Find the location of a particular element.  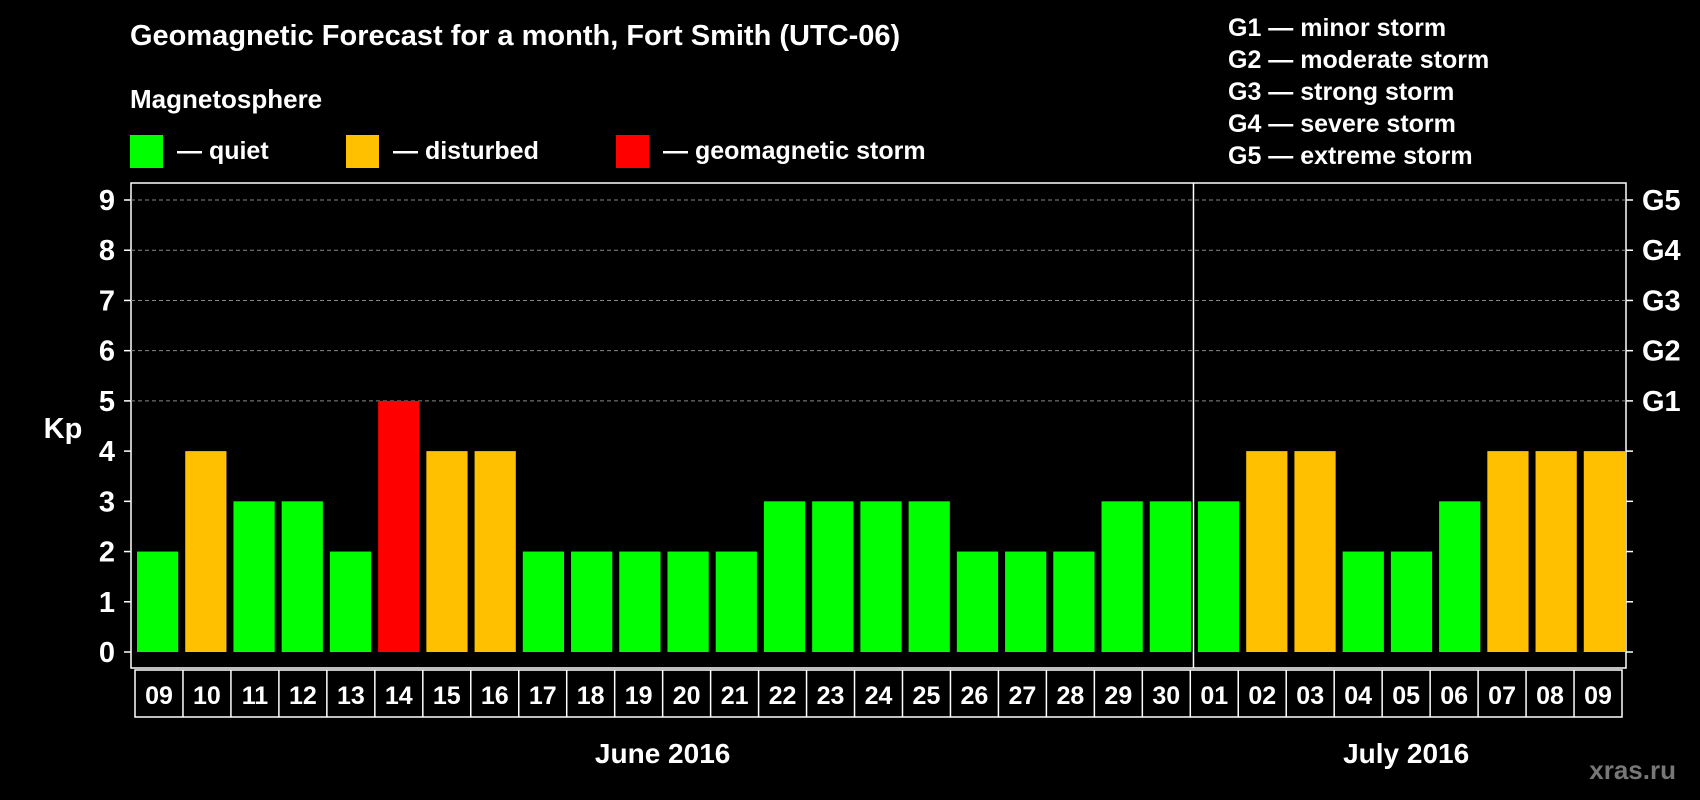

date-label-2: 11 is located at coordinates (255, 696).